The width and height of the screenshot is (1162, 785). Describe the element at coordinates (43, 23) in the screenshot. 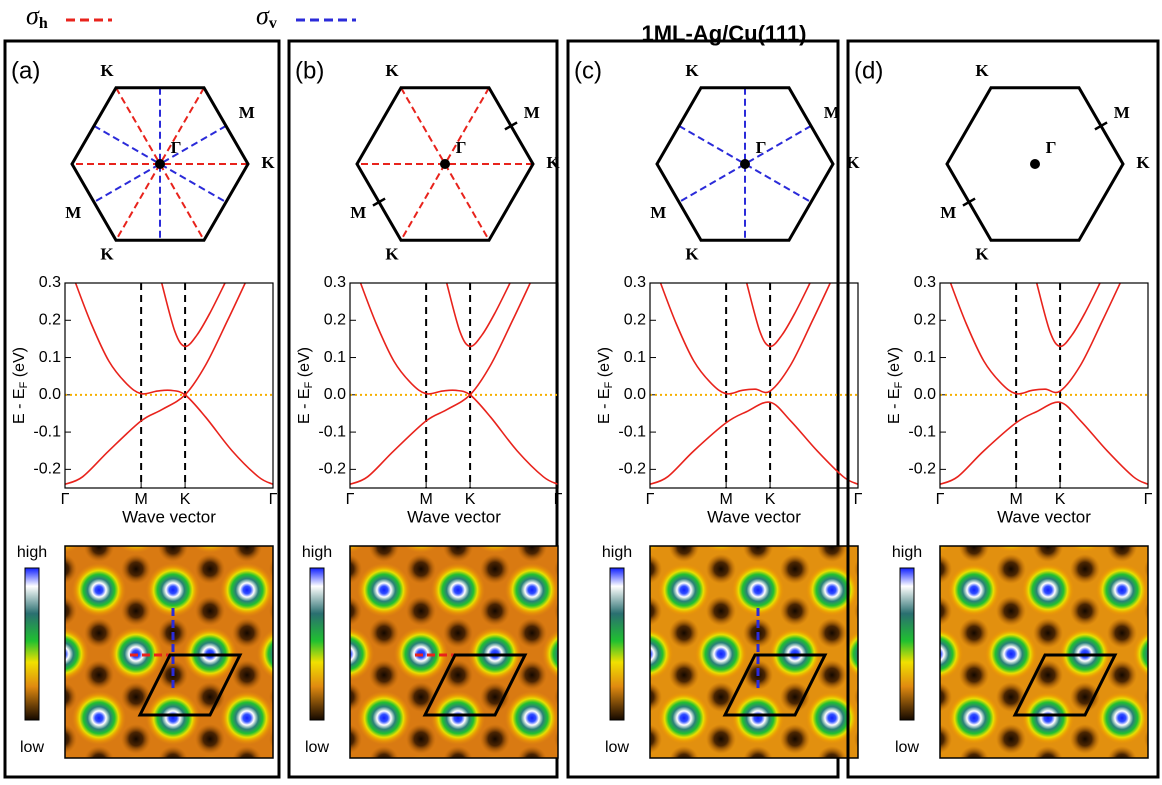

I see `sigma-subscript: h` at that location.